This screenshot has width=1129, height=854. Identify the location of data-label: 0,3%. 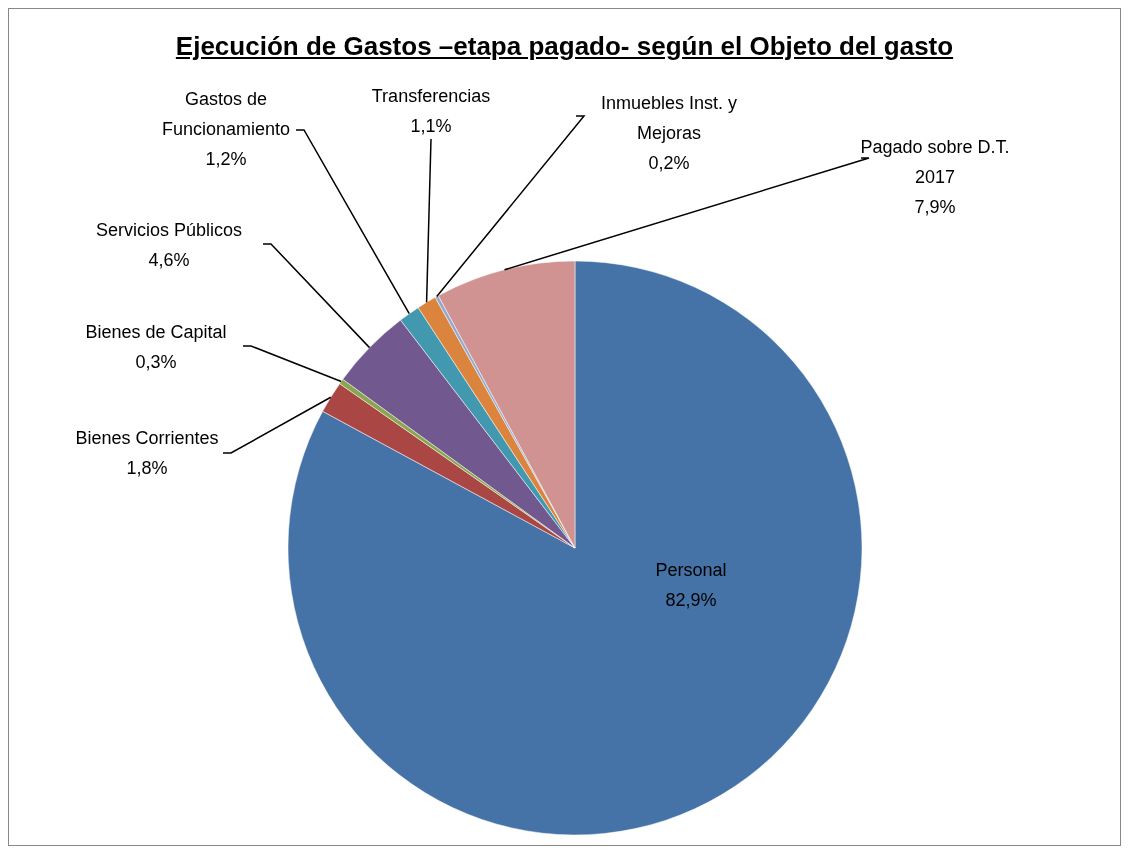
(156, 362).